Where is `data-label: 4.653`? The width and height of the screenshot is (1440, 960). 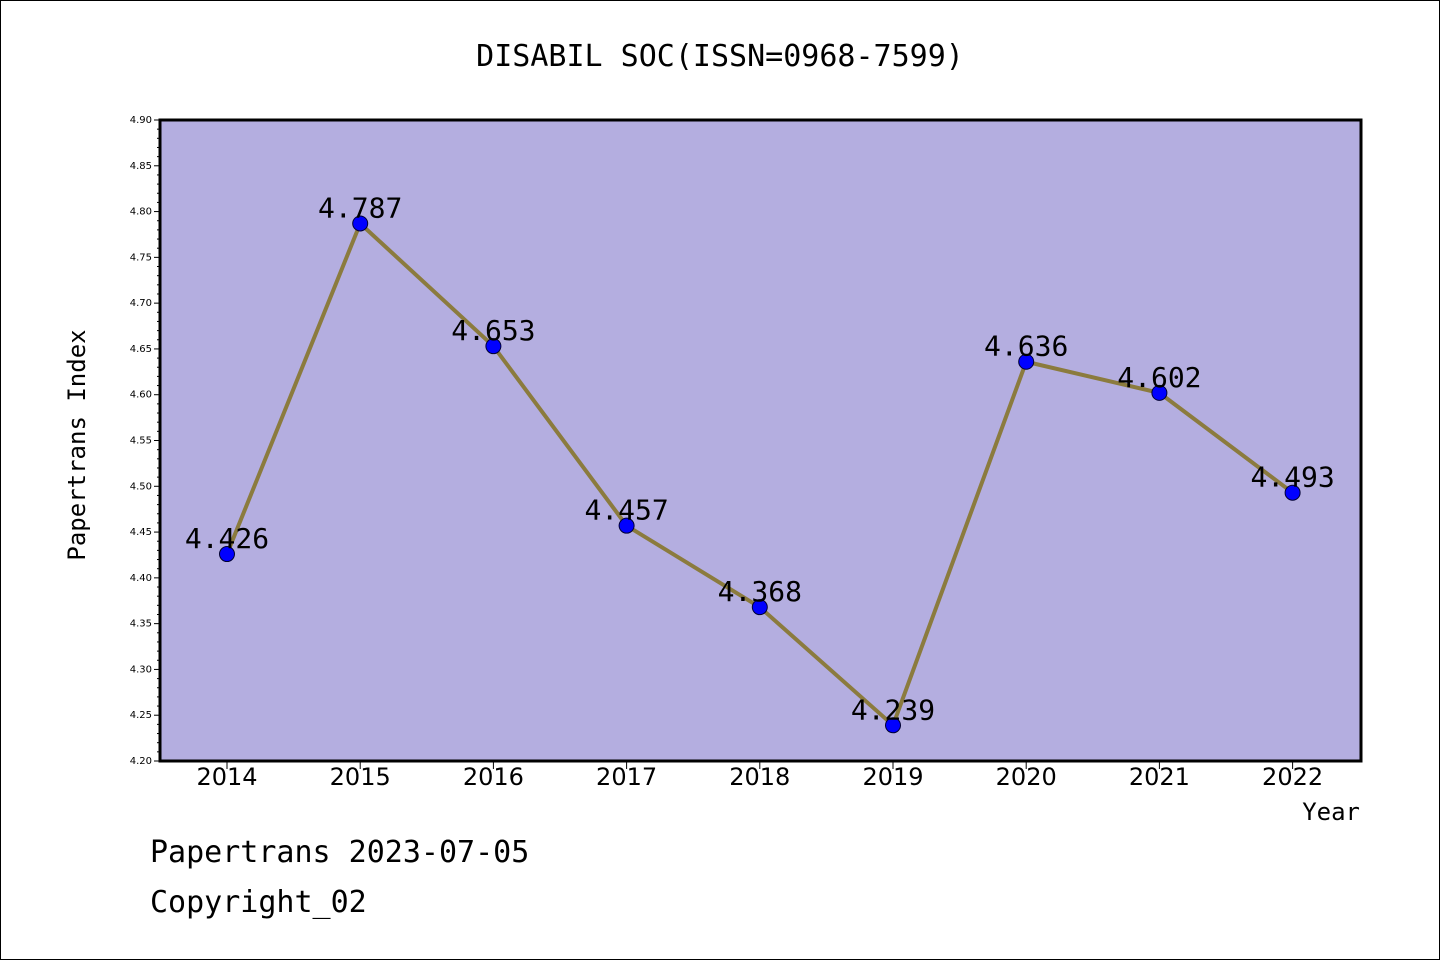
data-label: 4.653 is located at coordinates (493, 330).